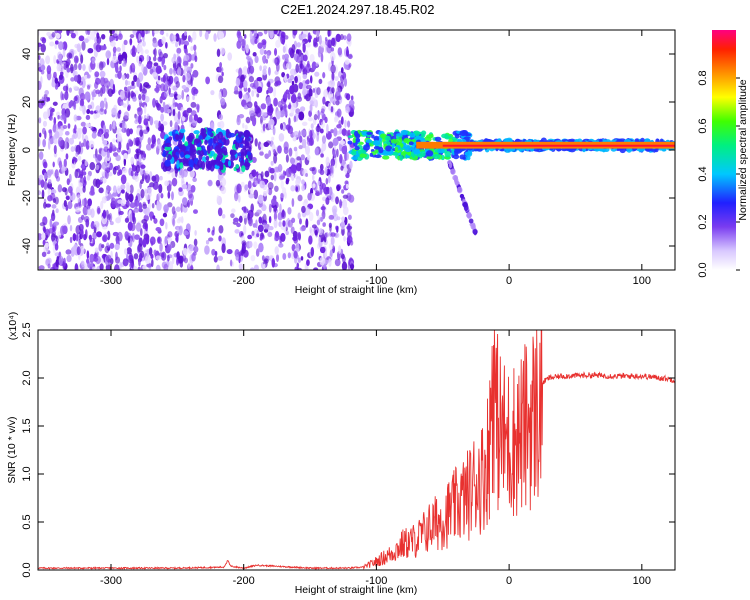 The width and height of the screenshot is (750, 600). What do you see at coordinates (244, 581) in the screenshot?
I see `x-tick-label: -200` at bounding box center [244, 581].